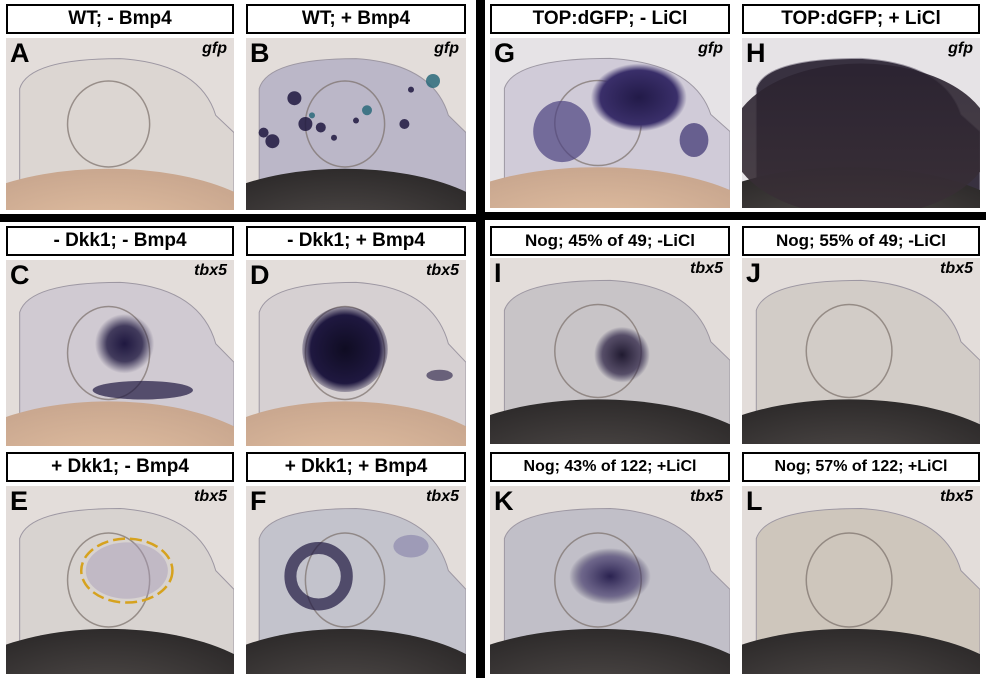 This screenshot has width=986, height=678. Describe the element at coordinates (214, 48) in the screenshot. I see `panel-a-gene-label: gfp` at that location.